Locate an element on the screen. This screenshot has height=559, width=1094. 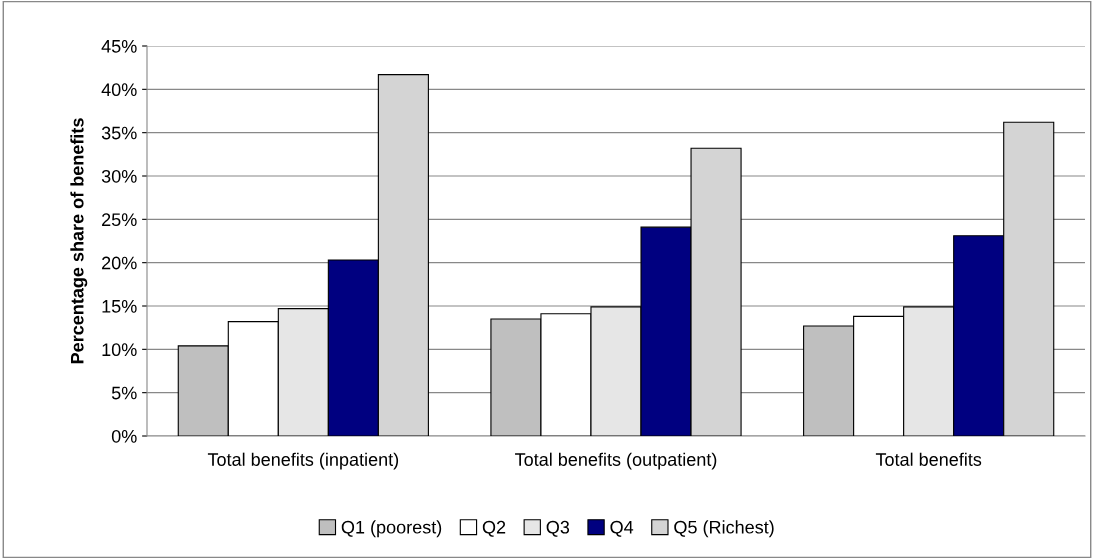
x-tick-label: Total benefits is located at coordinates (928, 459).